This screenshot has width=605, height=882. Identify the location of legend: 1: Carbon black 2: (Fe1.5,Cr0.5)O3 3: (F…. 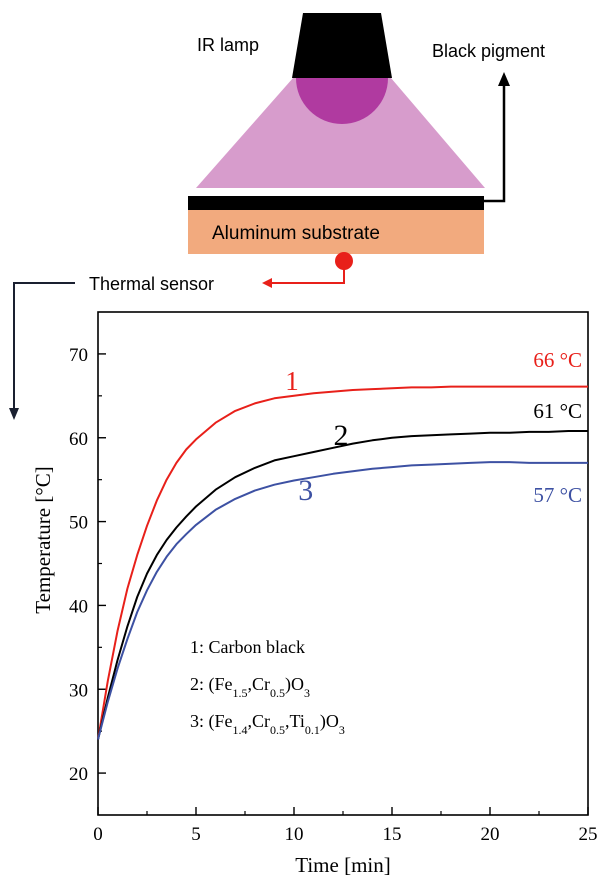
(267, 687).